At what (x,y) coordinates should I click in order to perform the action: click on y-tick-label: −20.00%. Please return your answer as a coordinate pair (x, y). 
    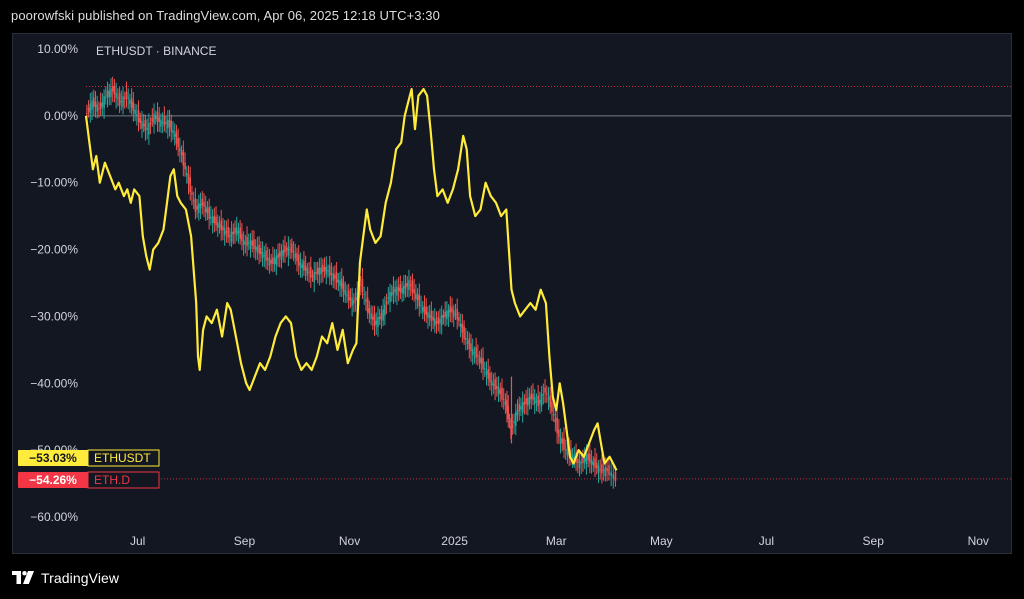
    Looking at the image, I should click on (54, 250).